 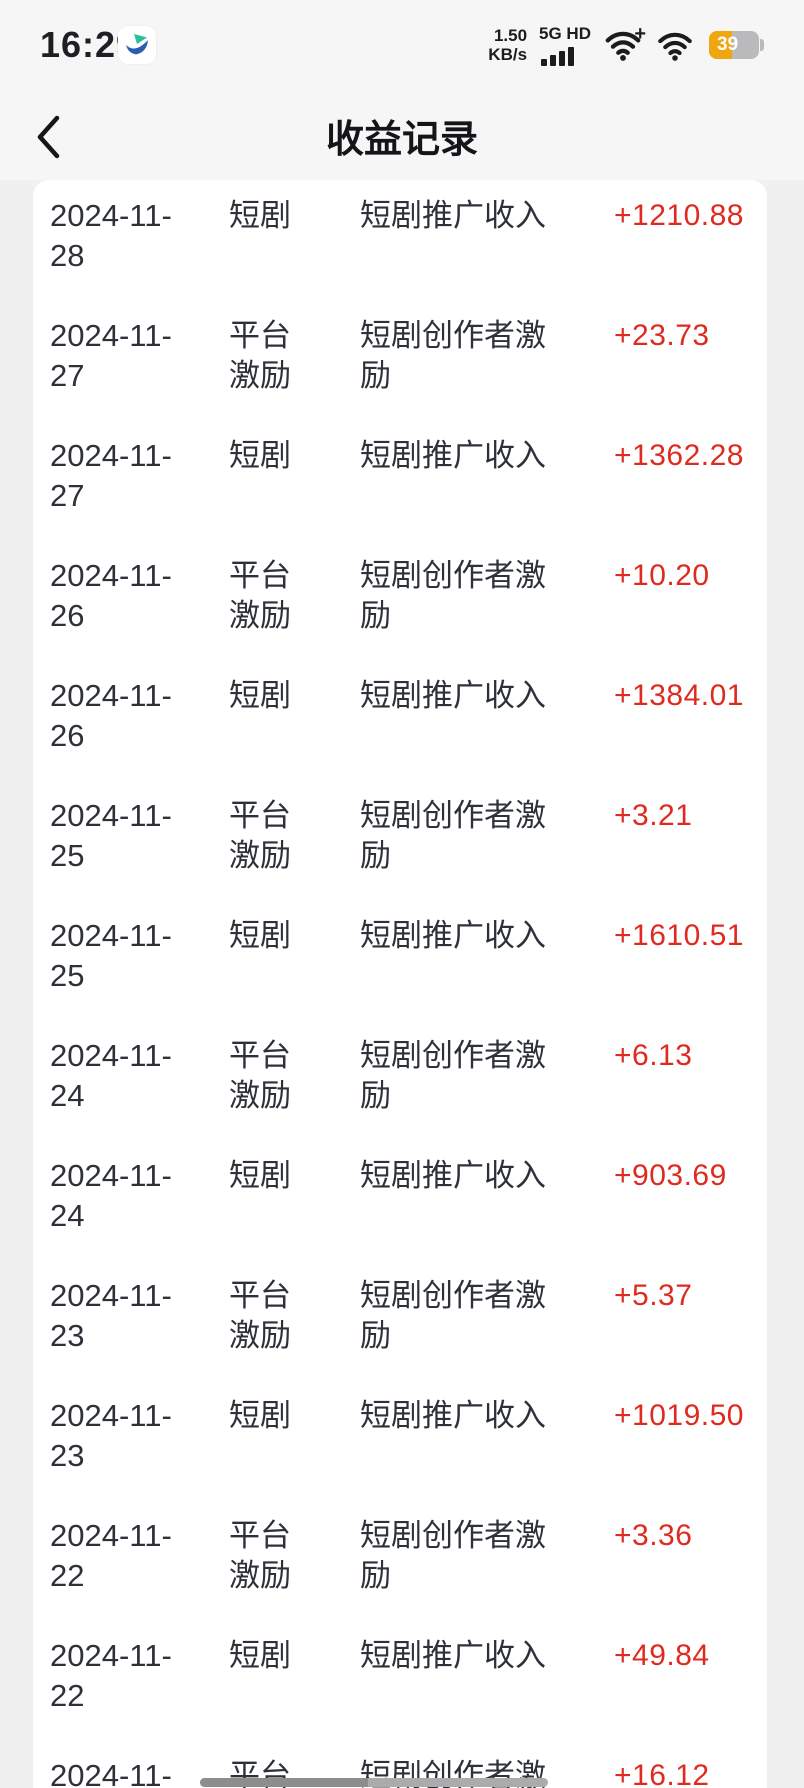 I want to click on battery-percent-text: 39, so click(x=728, y=44).